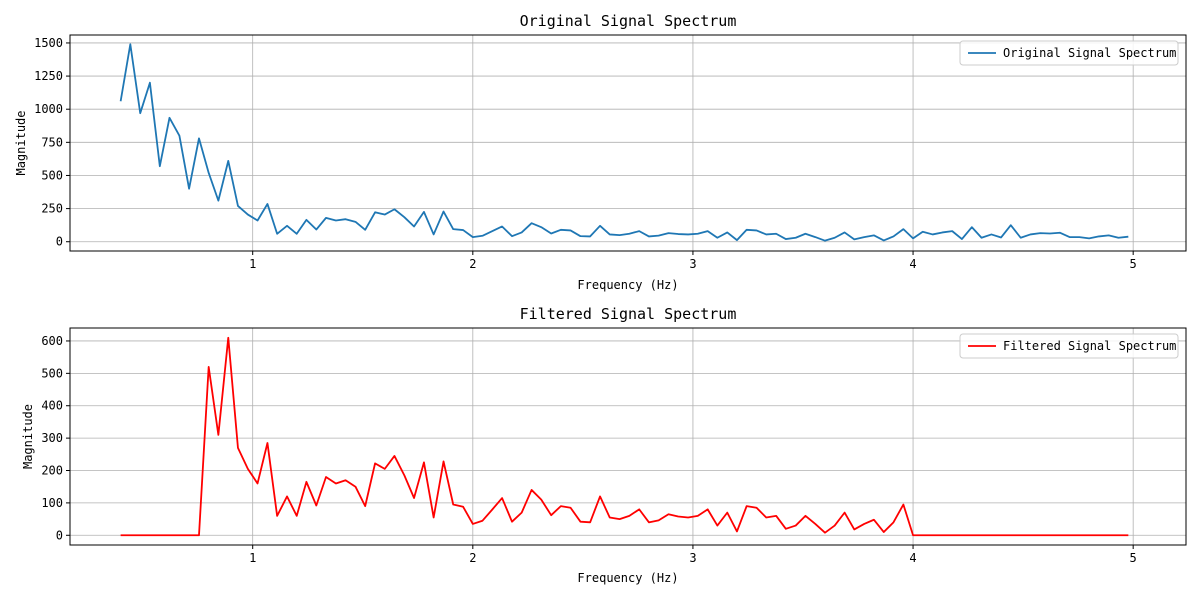 This screenshot has width=1200, height=600. What do you see at coordinates (1133, 264) in the screenshot?
I see `original-xtick-label: 5` at bounding box center [1133, 264].